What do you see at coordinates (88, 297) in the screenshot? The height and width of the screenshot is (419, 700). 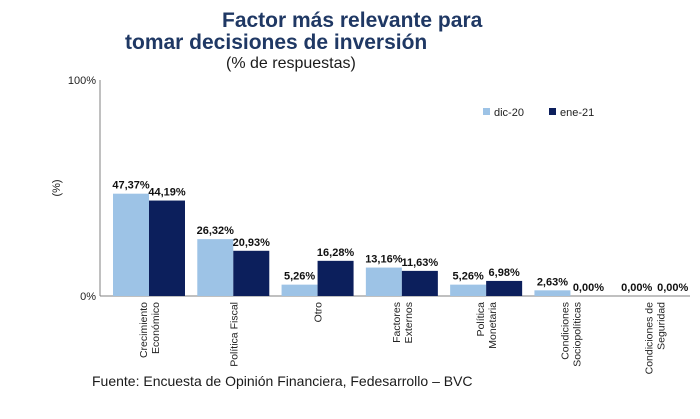 I see `y-tick-label: 0%` at bounding box center [88, 297].